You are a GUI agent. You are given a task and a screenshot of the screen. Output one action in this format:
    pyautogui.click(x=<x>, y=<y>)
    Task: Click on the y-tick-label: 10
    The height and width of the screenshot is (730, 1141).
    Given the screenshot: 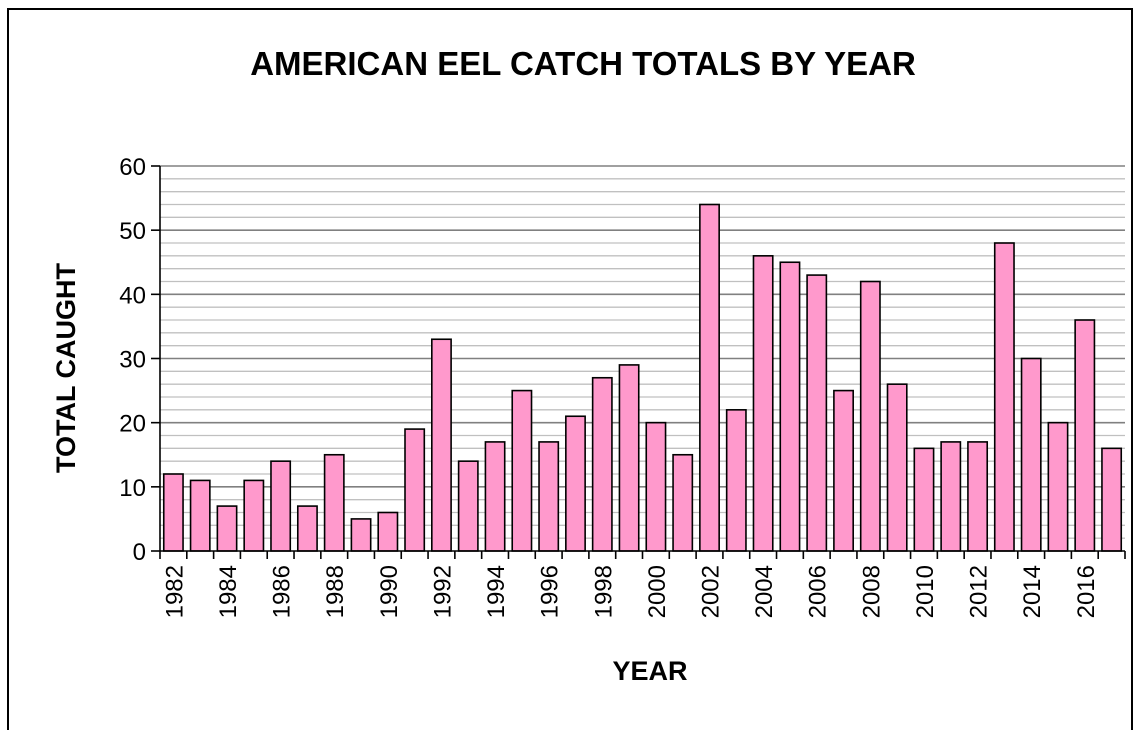 What is the action you would take?
    pyautogui.click(x=132, y=488)
    